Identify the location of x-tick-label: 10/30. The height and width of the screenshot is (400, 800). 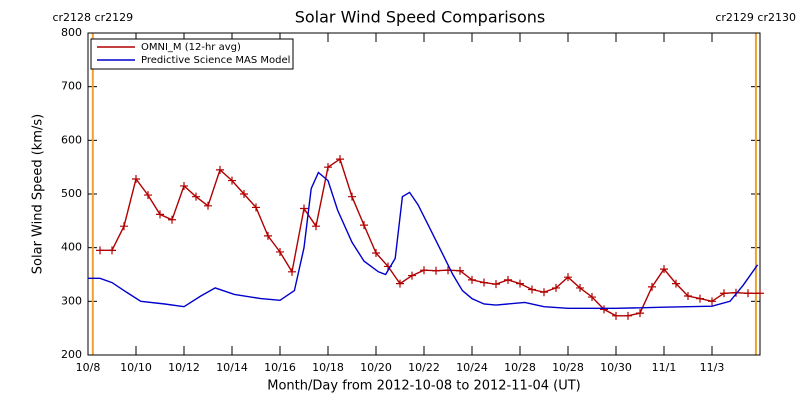
(616, 367).